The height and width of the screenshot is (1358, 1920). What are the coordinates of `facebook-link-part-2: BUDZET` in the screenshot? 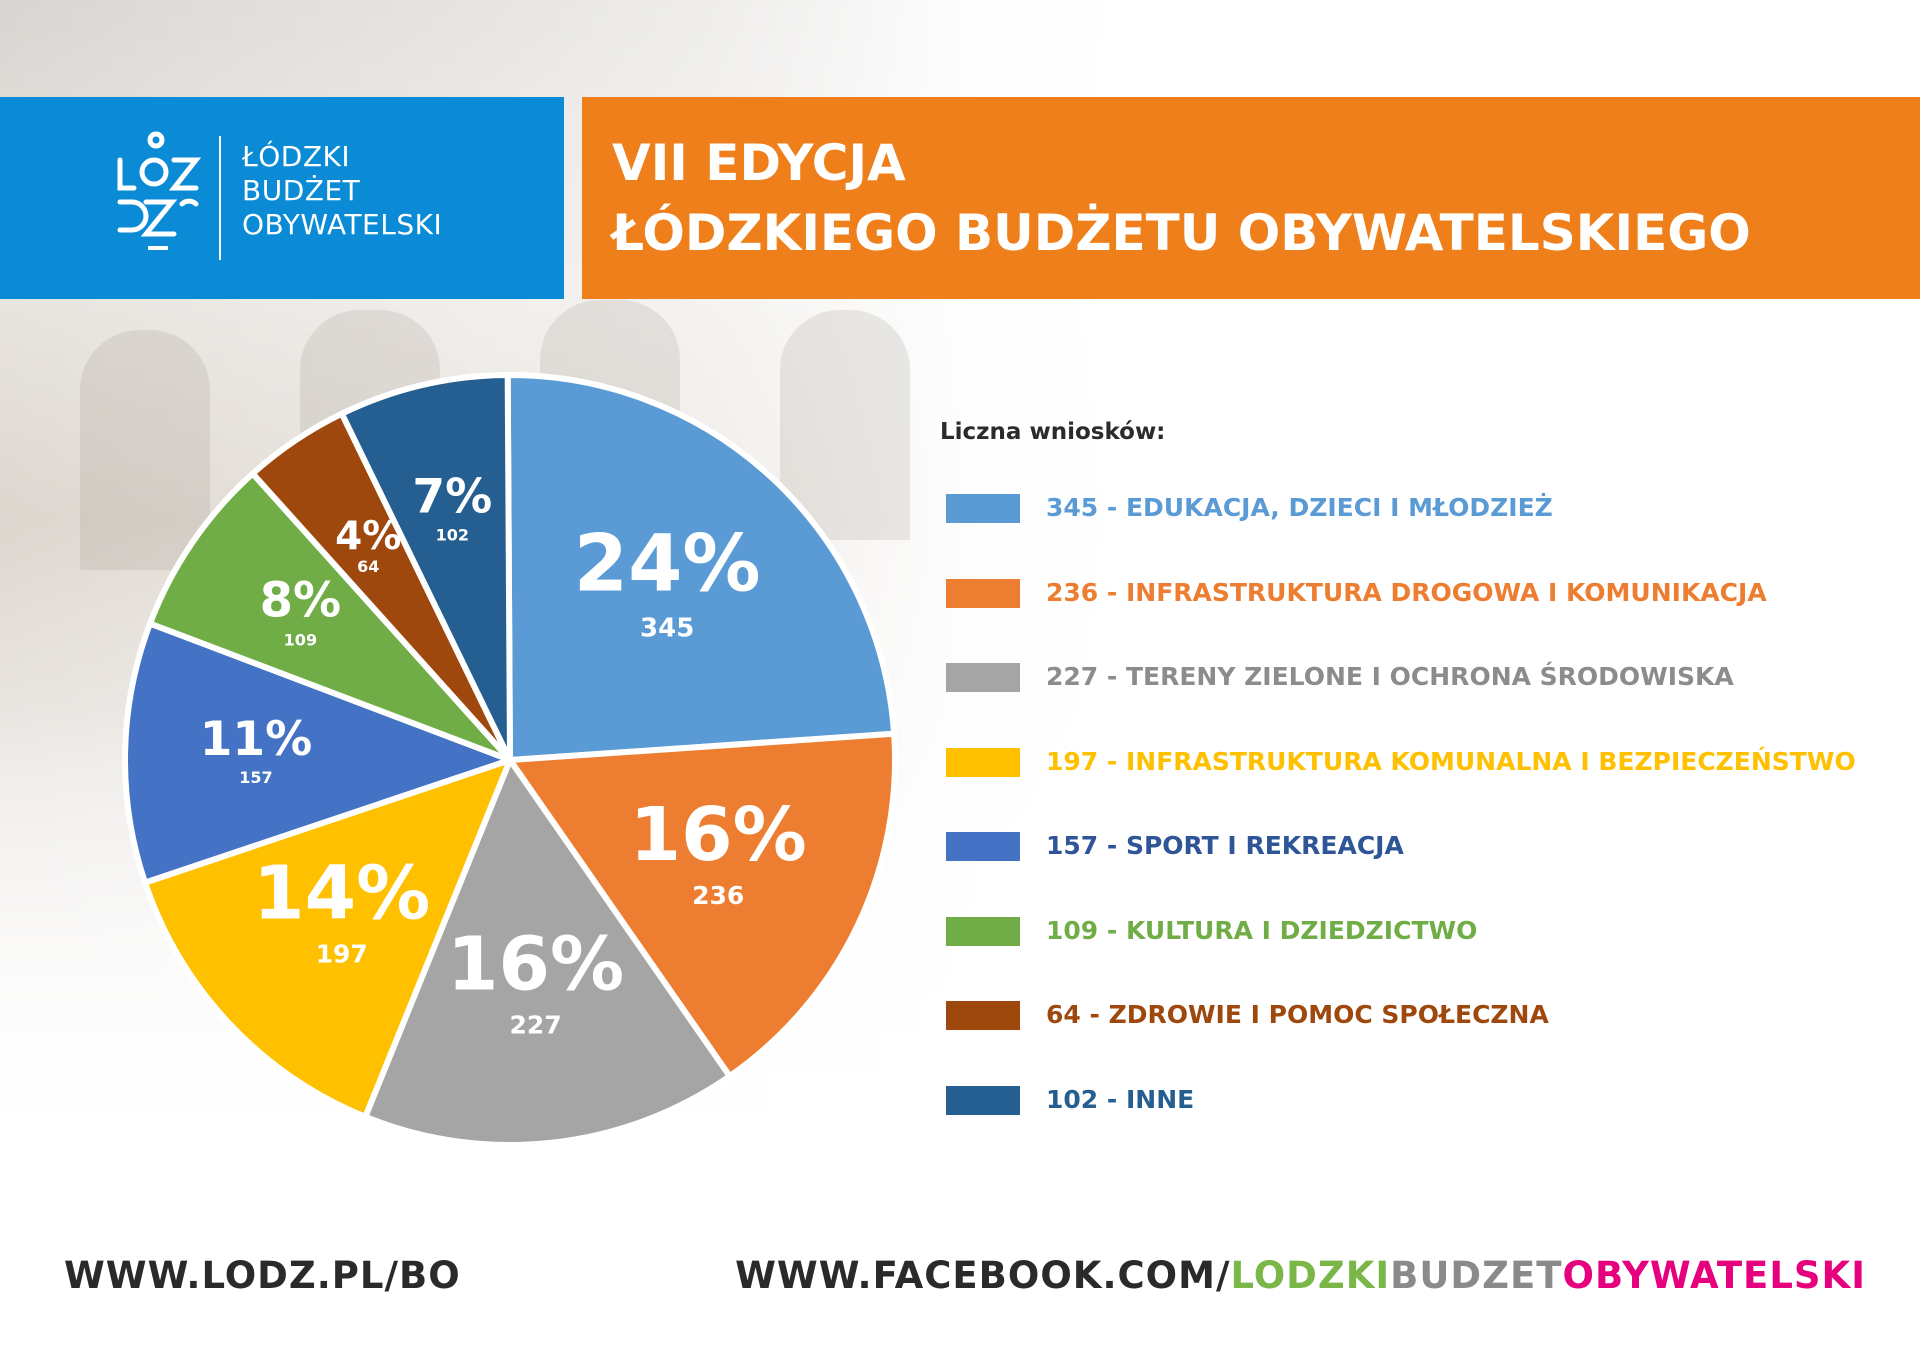 It's located at (1476, 1275).